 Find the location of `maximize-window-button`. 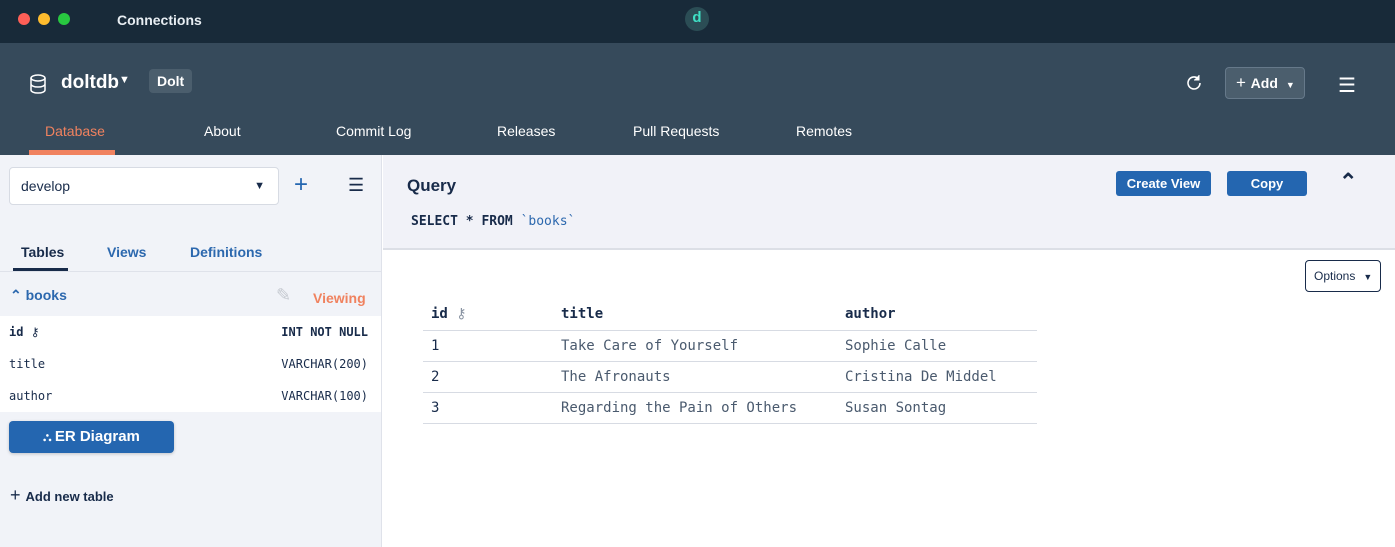

maximize-window-button is located at coordinates (64, 19).